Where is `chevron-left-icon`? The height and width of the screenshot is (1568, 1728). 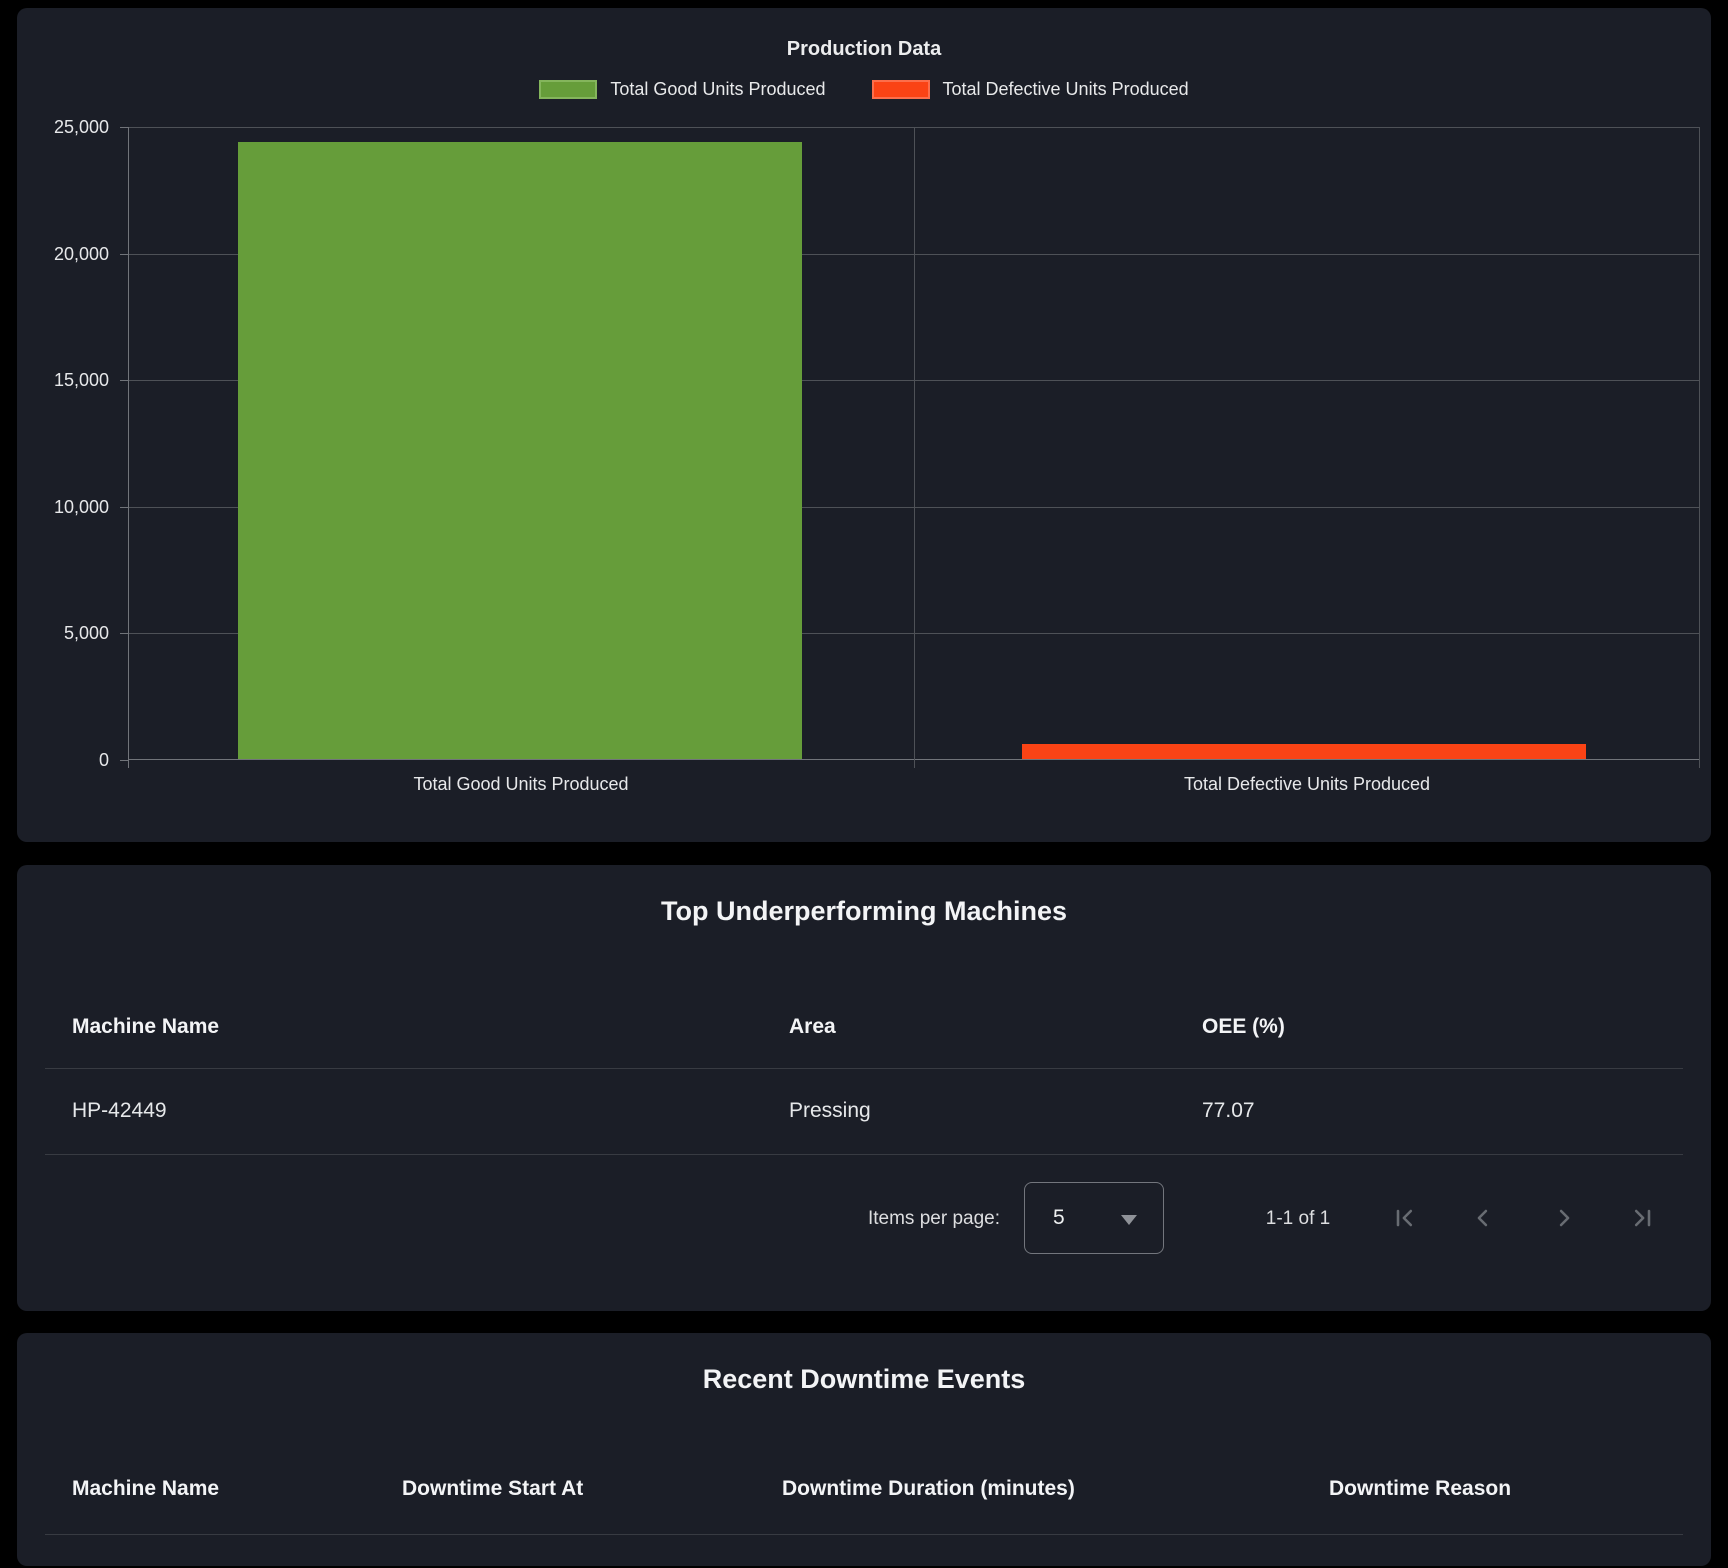 chevron-left-icon is located at coordinates (1482, 1218).